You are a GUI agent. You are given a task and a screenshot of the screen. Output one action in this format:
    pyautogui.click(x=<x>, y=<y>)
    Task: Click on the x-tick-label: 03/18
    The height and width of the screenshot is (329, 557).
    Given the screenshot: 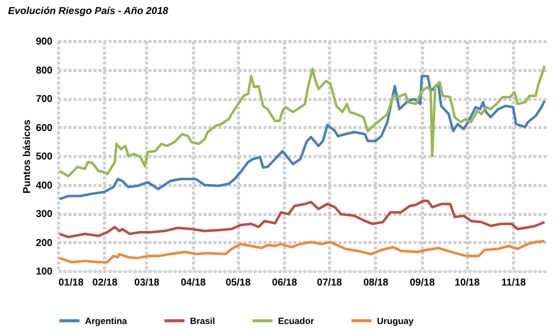 What is the action you would take?
    pyautogui.click(x=147, y=283)
    